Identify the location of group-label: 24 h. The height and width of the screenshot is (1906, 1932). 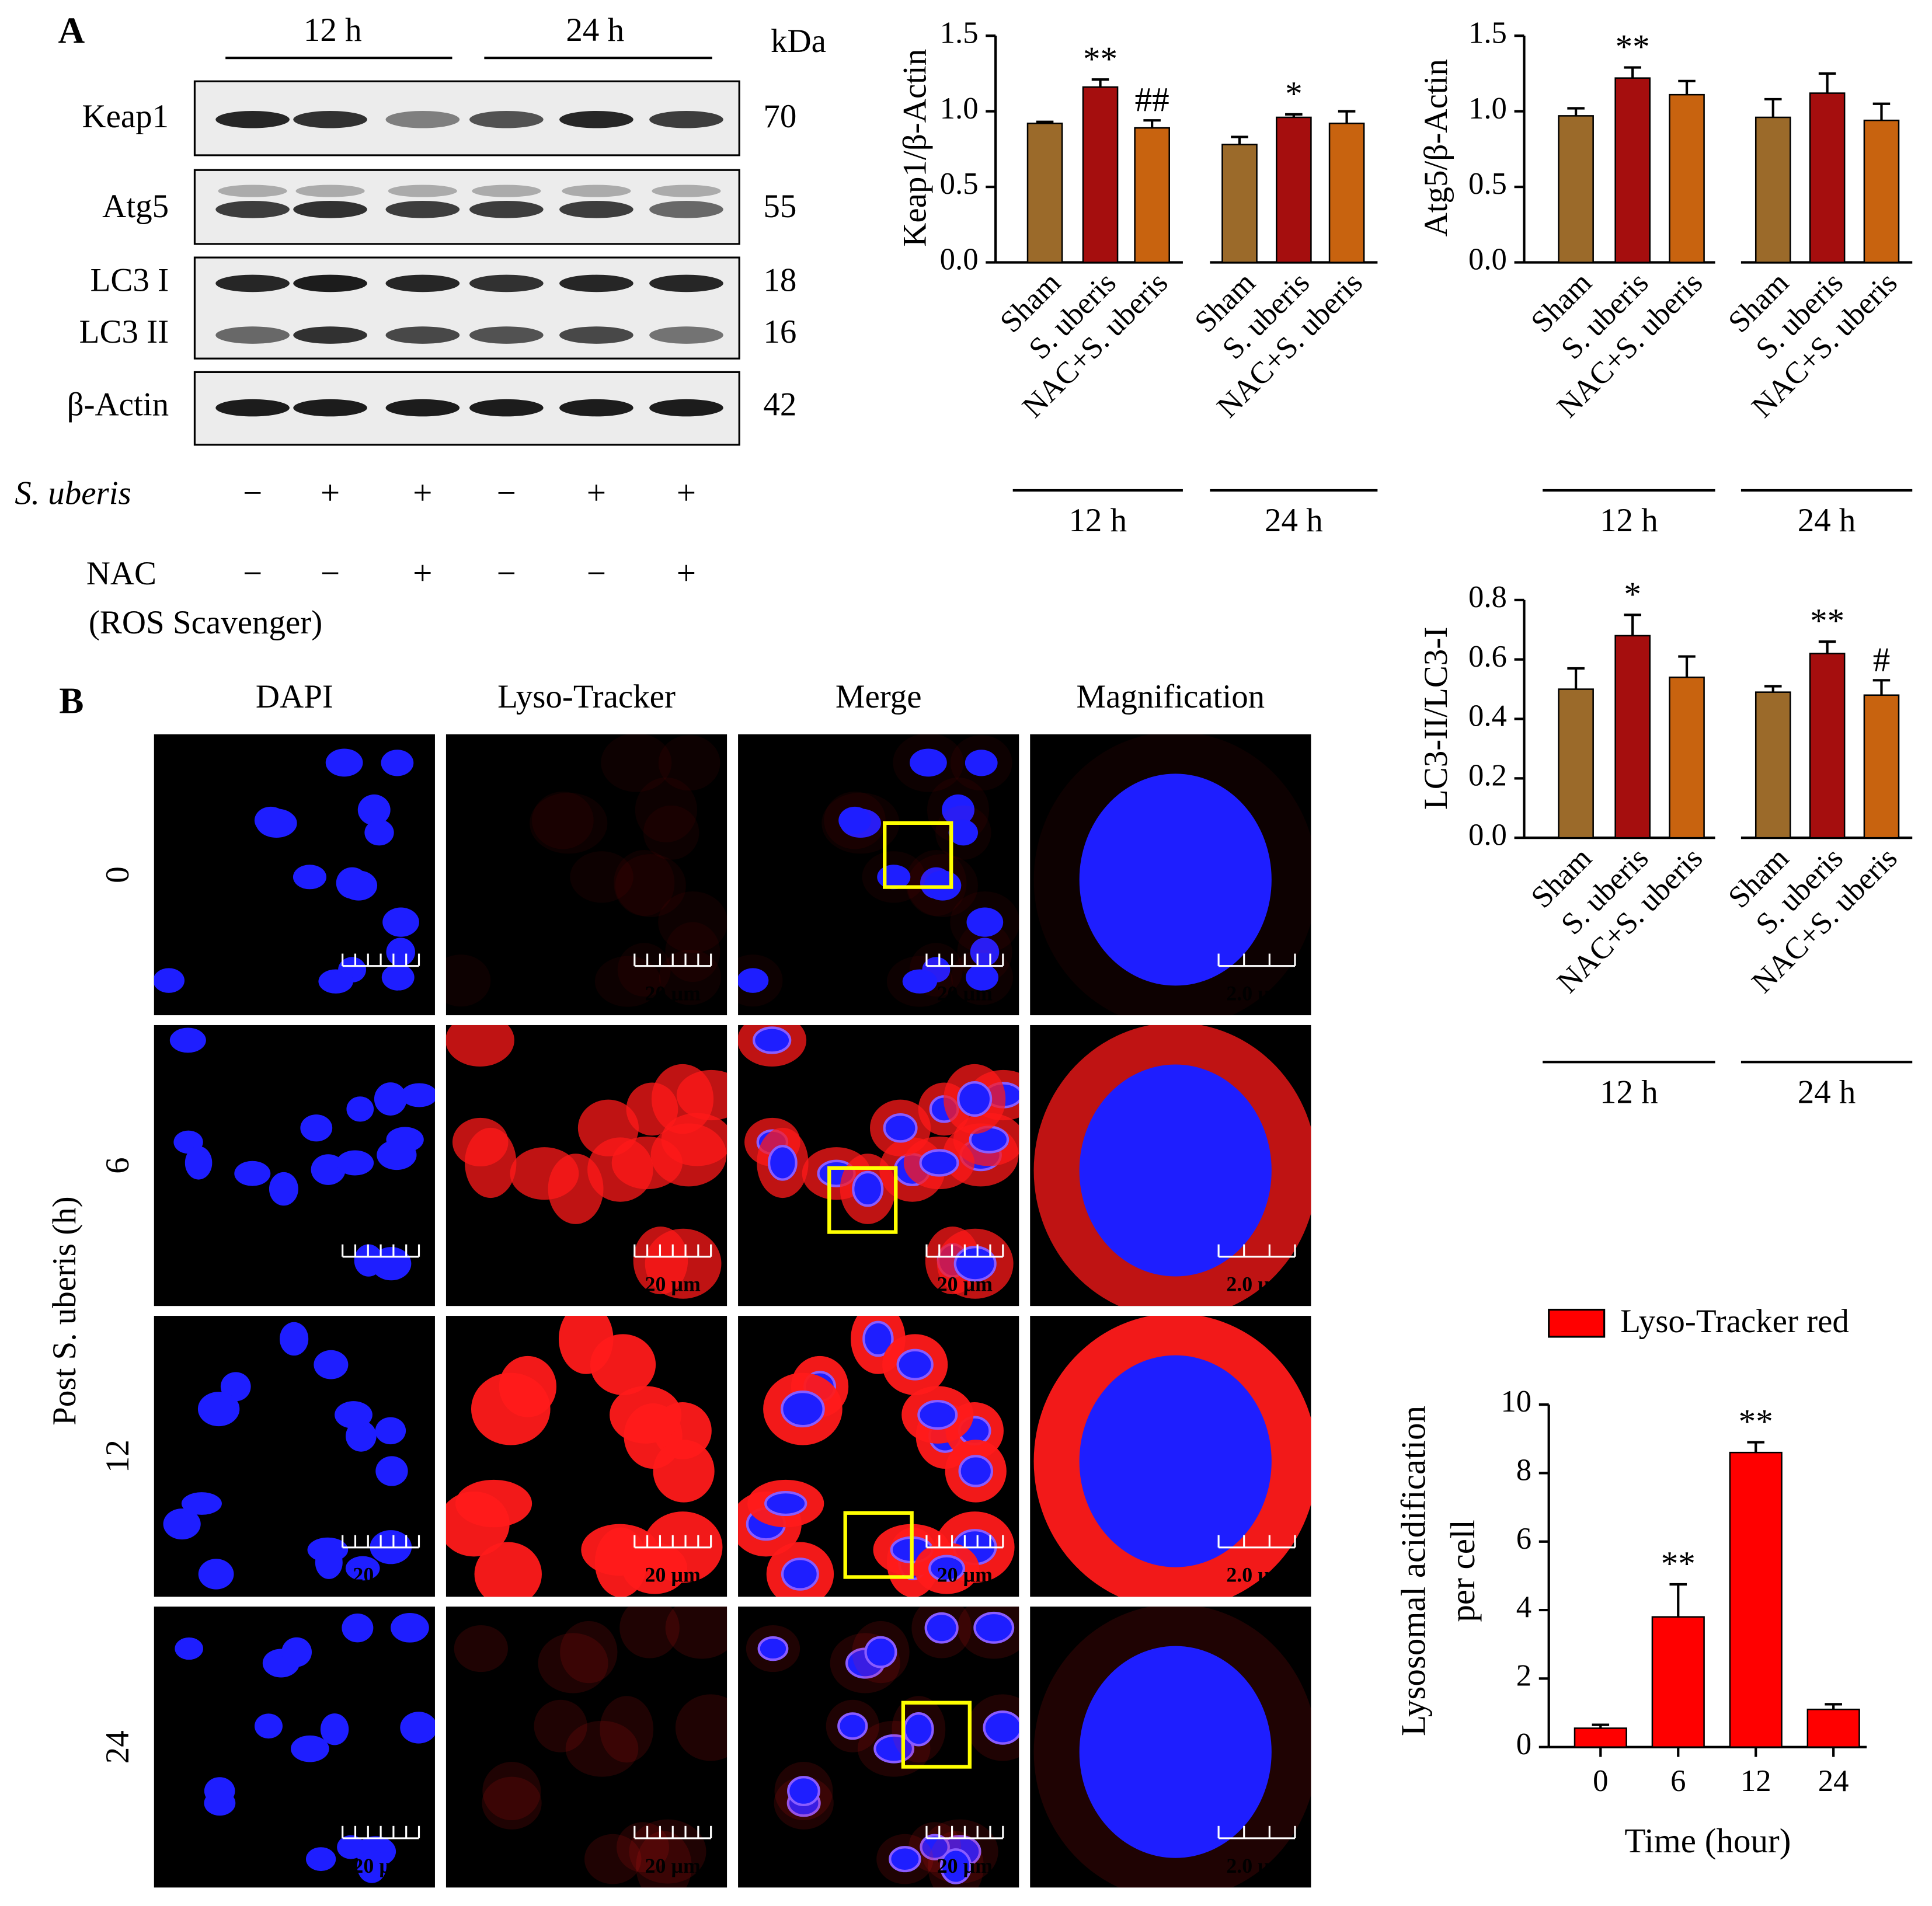
(1294, 520).